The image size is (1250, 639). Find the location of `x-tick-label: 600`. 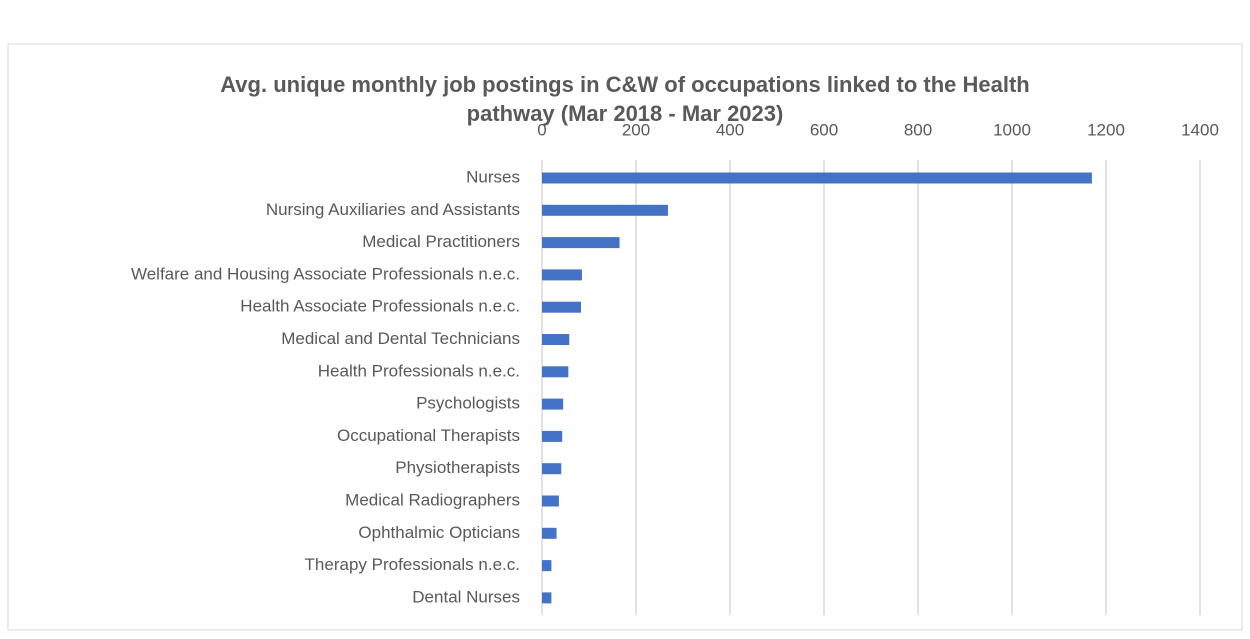

x-tick-label: 600 is located at coordinates (824, 129).